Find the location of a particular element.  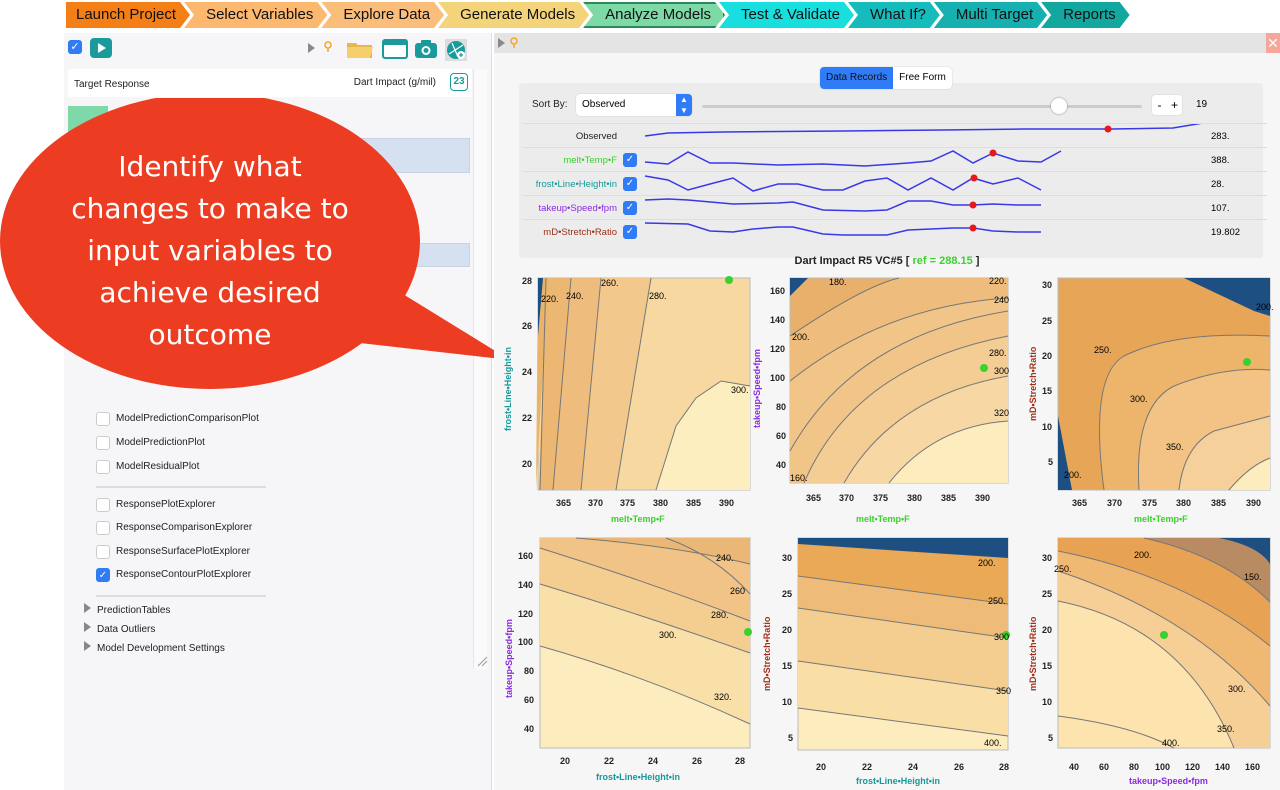

table-row: mD•Stretch•Ratio ✓ 19.802 is located at coordinates (895, 231).